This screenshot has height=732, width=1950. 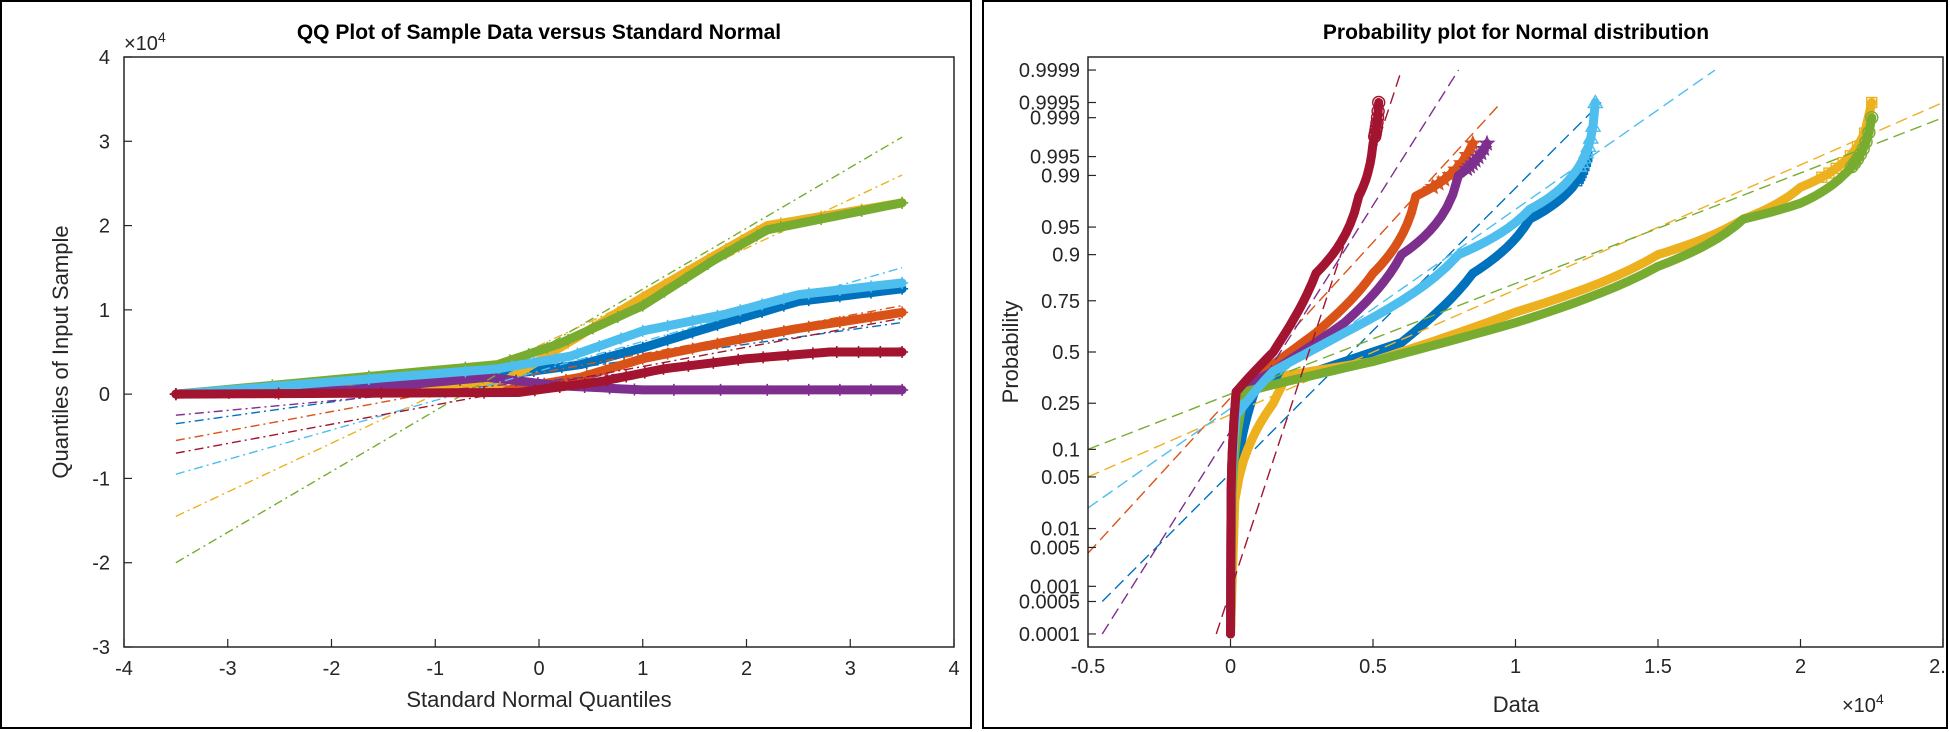 What do you see at coordinates (1088, 667) in the screenshot?
I see `pp-x-tick-label: -0.5` at bounding box center [1088, 667].